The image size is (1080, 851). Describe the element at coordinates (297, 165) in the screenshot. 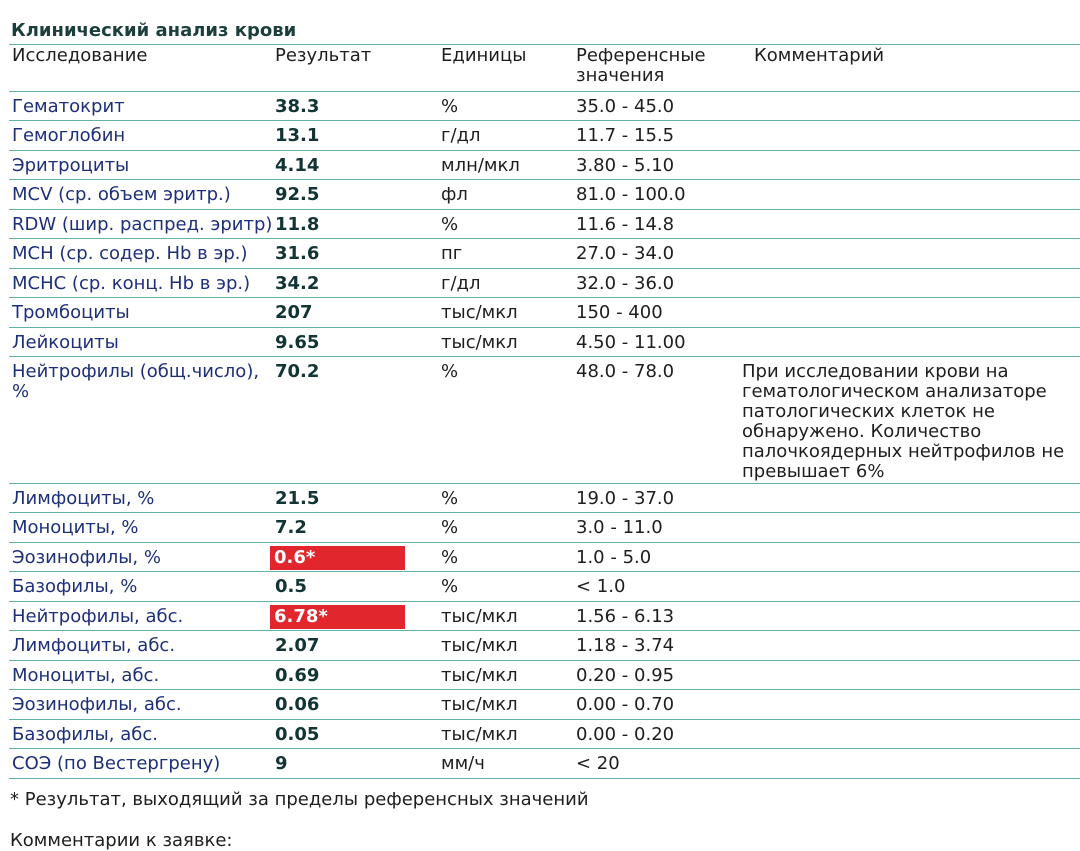

I see `test-result: 4.14` at that location.